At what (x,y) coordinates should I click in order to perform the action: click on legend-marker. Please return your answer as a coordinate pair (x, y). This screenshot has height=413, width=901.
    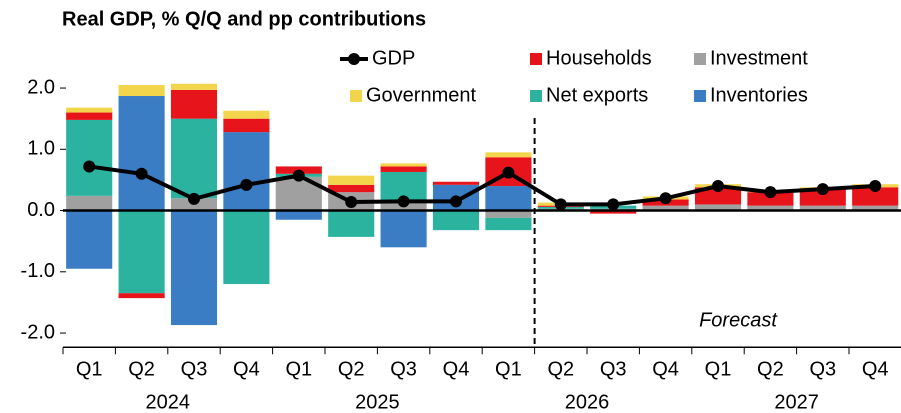
    Looking at the image, I should click on (354, 59).